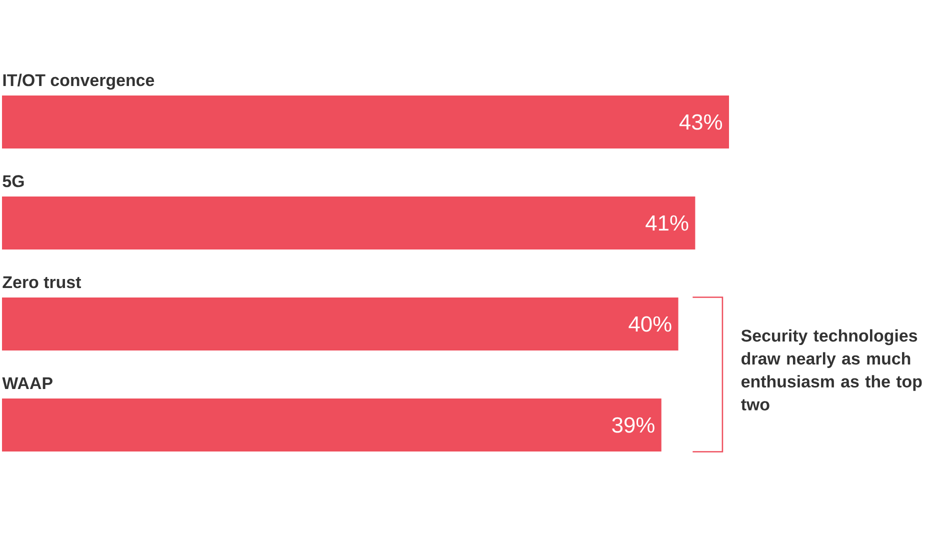  I want to click on data-label: 40%, so click(650, 324).